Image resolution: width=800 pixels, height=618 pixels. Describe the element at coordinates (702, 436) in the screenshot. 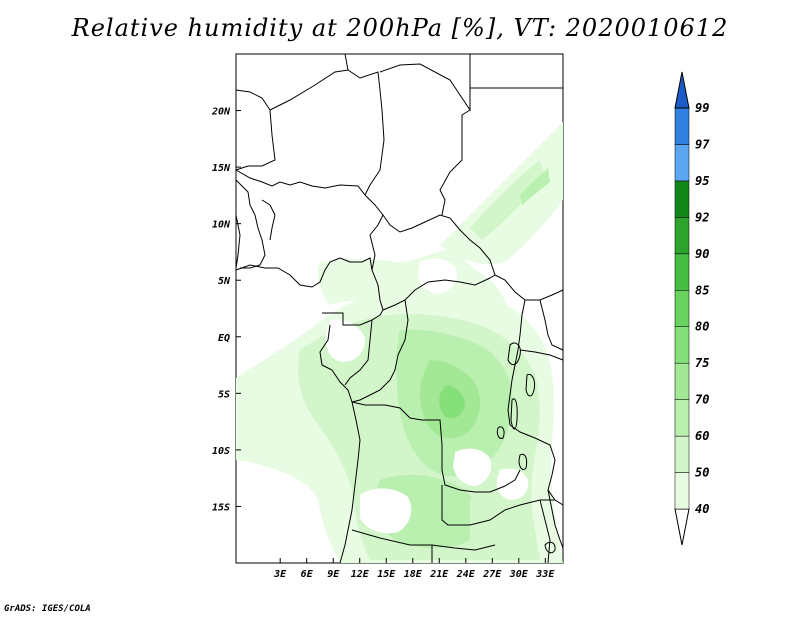

I see `colorbar-level-label: 60` at that location.